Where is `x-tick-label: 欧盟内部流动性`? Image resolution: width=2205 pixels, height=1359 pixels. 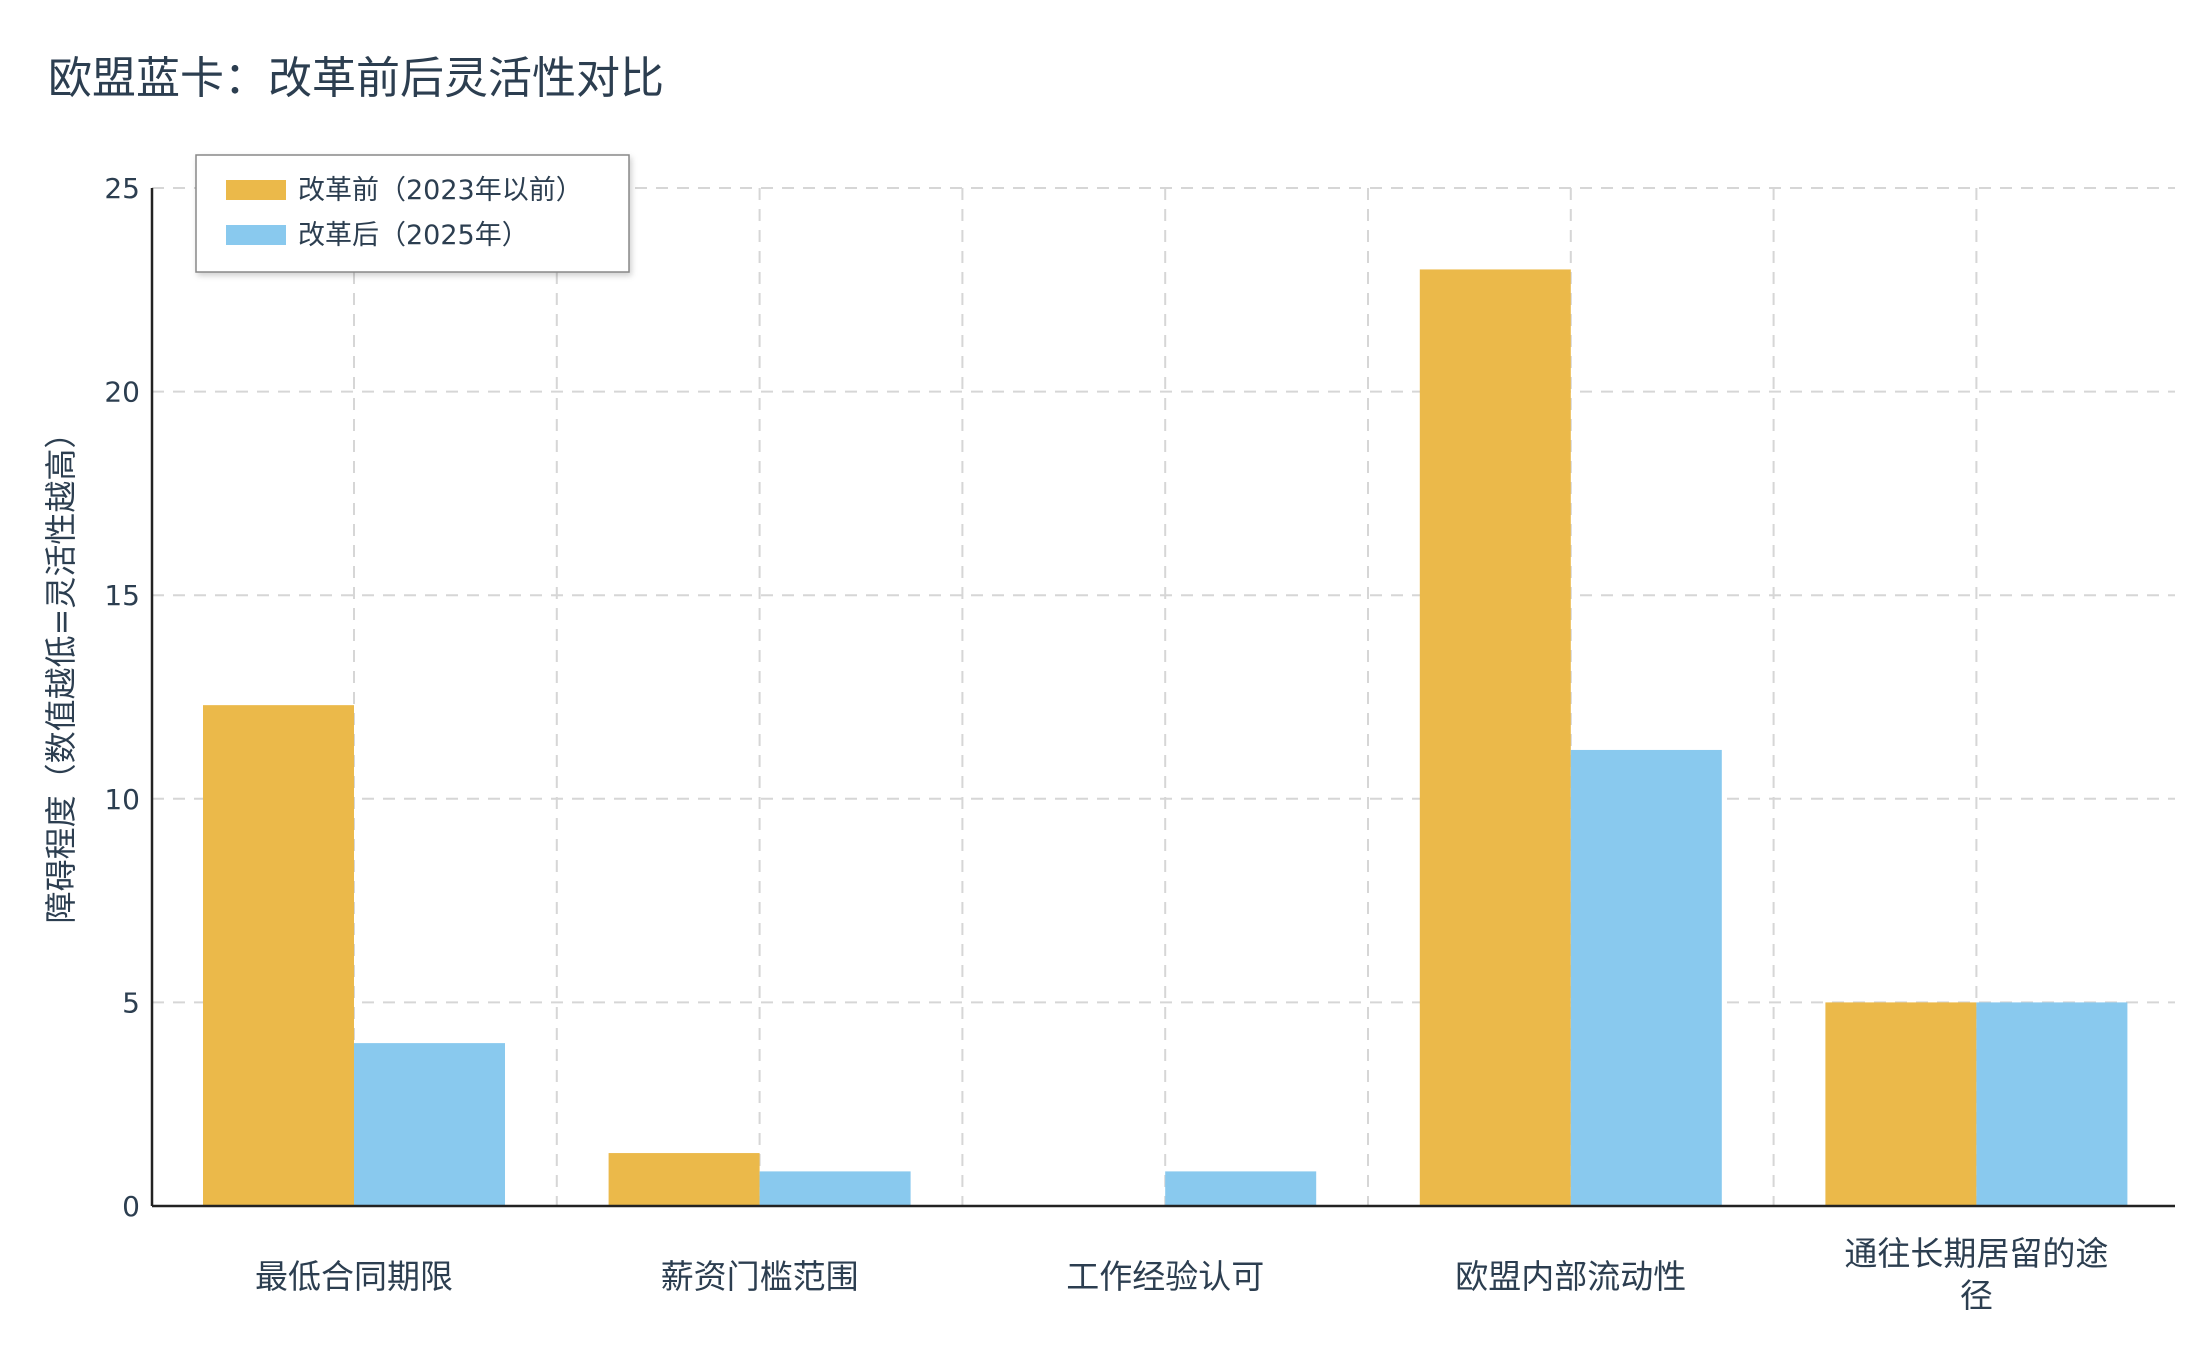
x-tick-label: 欧盟内部流动性 is located at coordinates (1570, 1276).